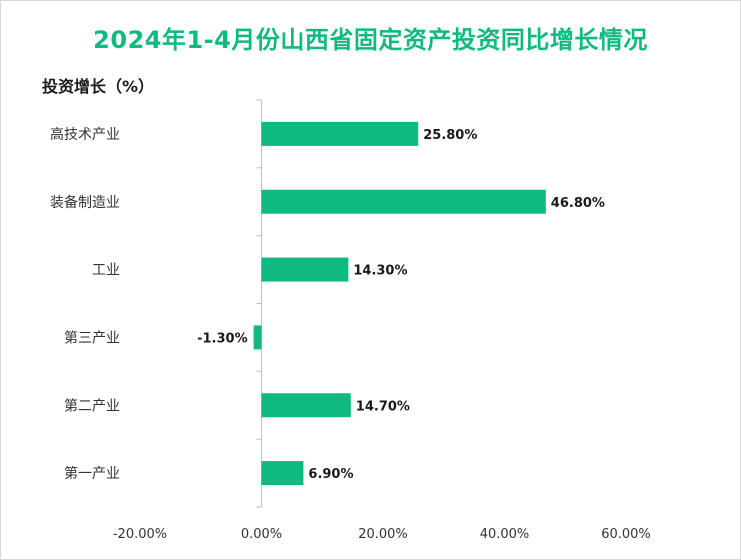 The width and height of the screenshot is (741, 560). I want to click on chart-title: 2024年1-4月份山西省固定资产投资同比增长情况, so click(370, 40).